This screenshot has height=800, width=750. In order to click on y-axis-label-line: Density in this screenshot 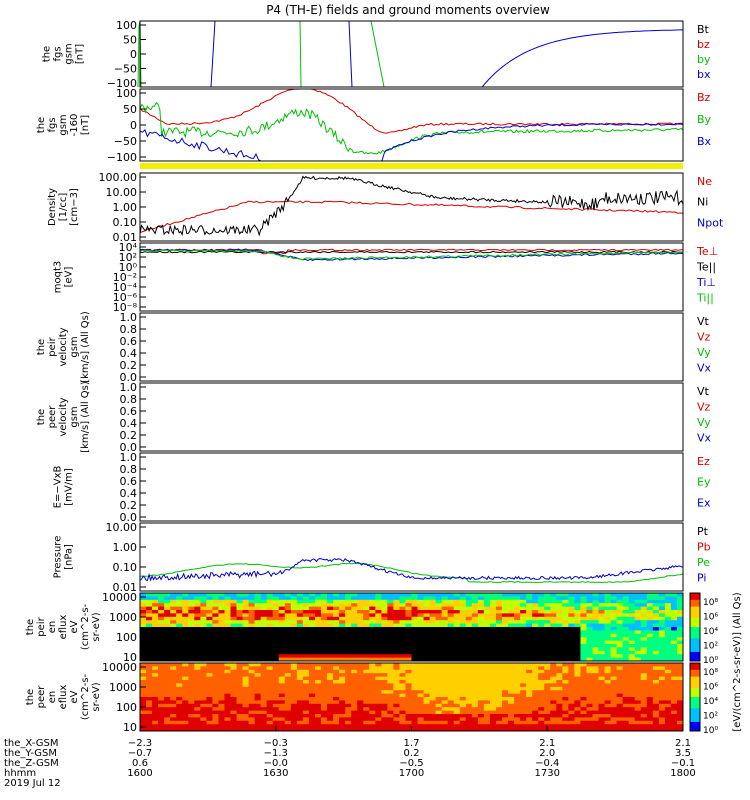, I will do `click(52, 207)`.